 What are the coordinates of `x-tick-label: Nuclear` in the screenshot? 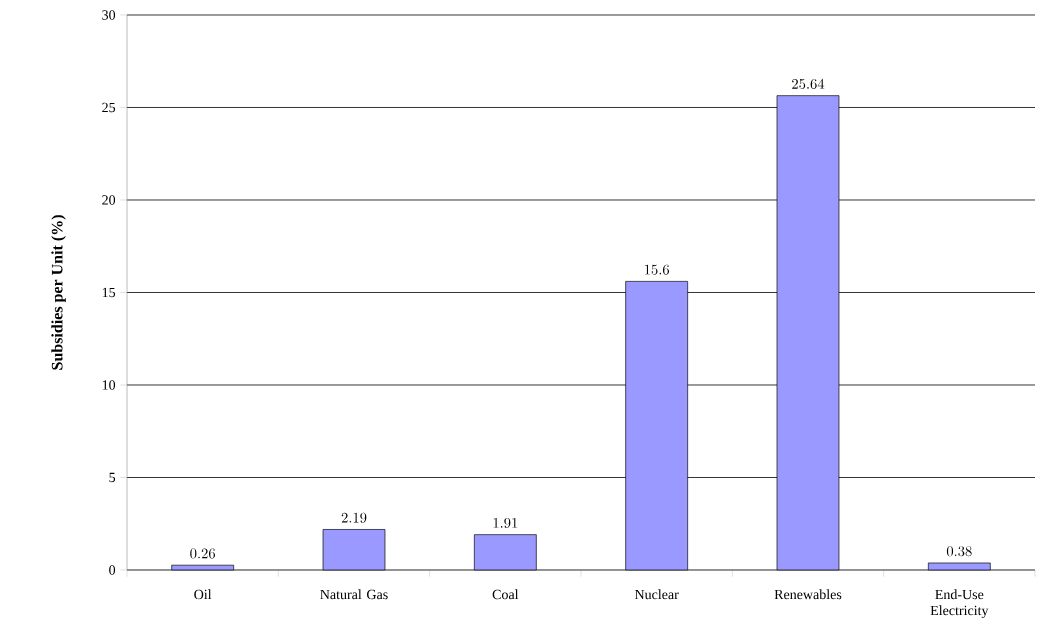 It's located at (656, 594).